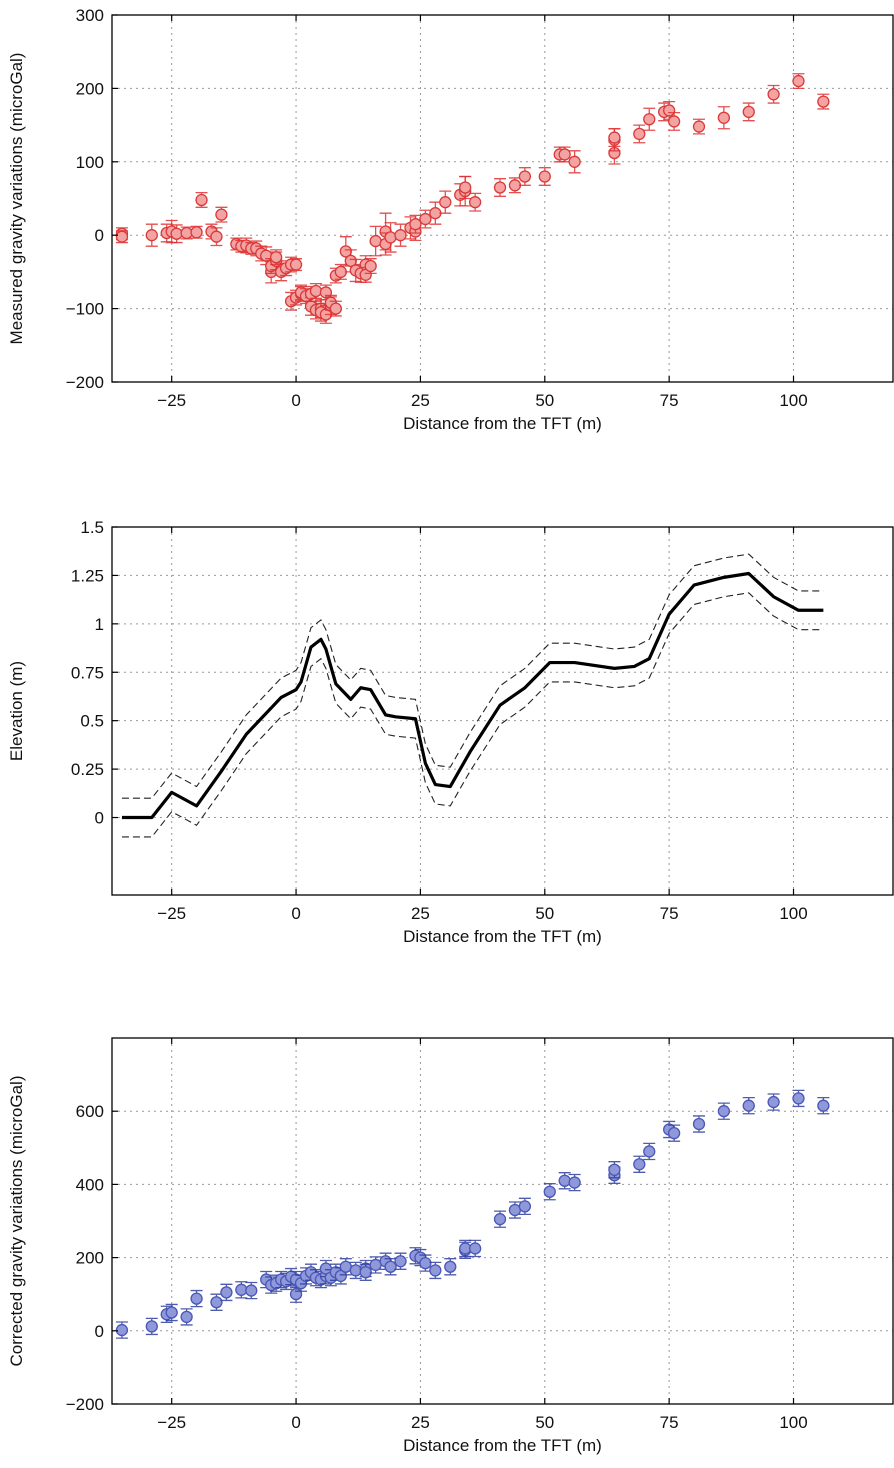  I want to click on y-tick-label: 100, so click(90, 162).